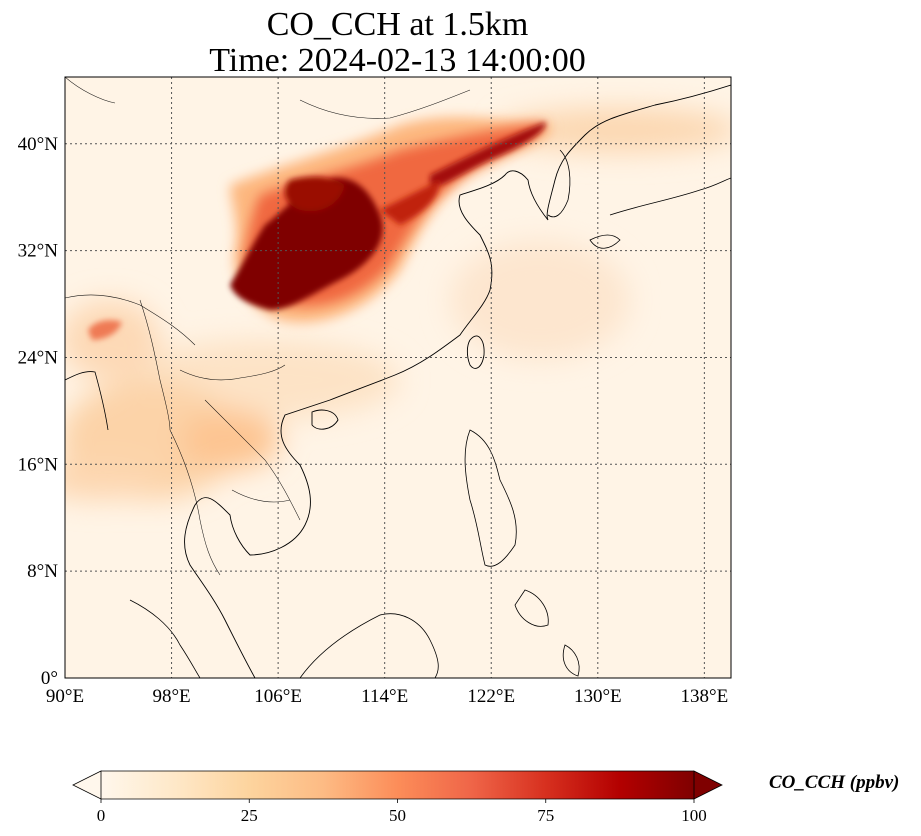 This screenshot has width=921, height=836. Describe the element at coordinates (87, 785) in the screenshot. I see `colorbar-extend-min` at that location.